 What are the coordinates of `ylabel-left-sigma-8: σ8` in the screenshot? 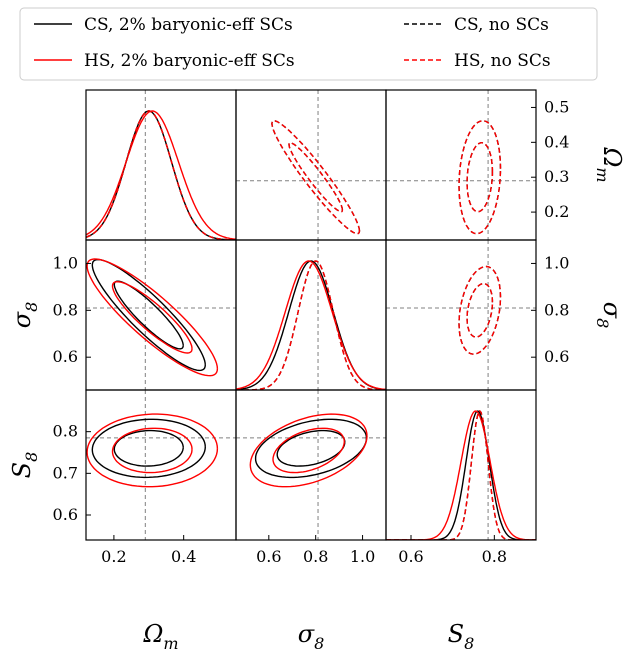 It's located at (24, 315).